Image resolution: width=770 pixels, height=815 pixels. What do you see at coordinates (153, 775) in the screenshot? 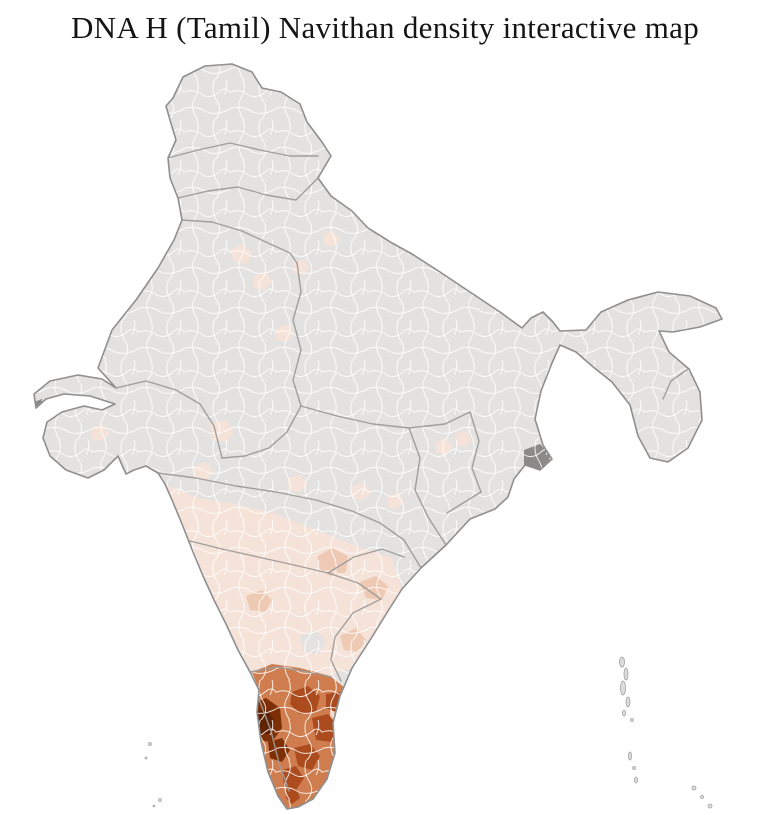
I see `lakshadweep-islands` at bounding box center [153, 775].